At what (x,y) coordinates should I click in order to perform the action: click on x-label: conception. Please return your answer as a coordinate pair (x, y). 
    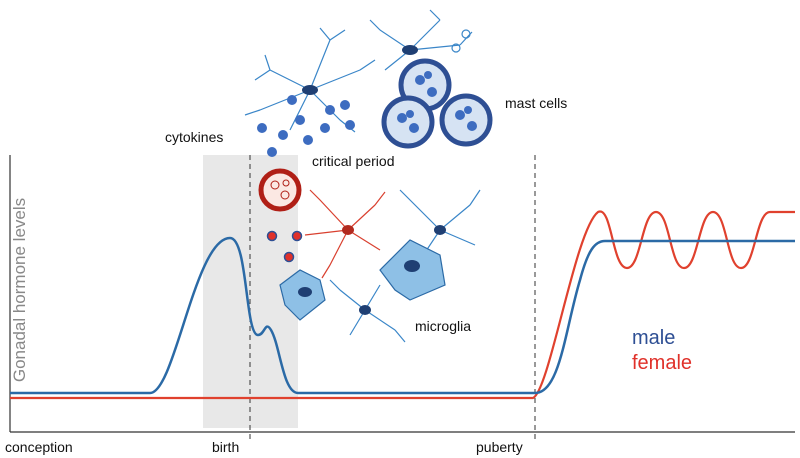
    Looking at the image, I should click on (39, 447).